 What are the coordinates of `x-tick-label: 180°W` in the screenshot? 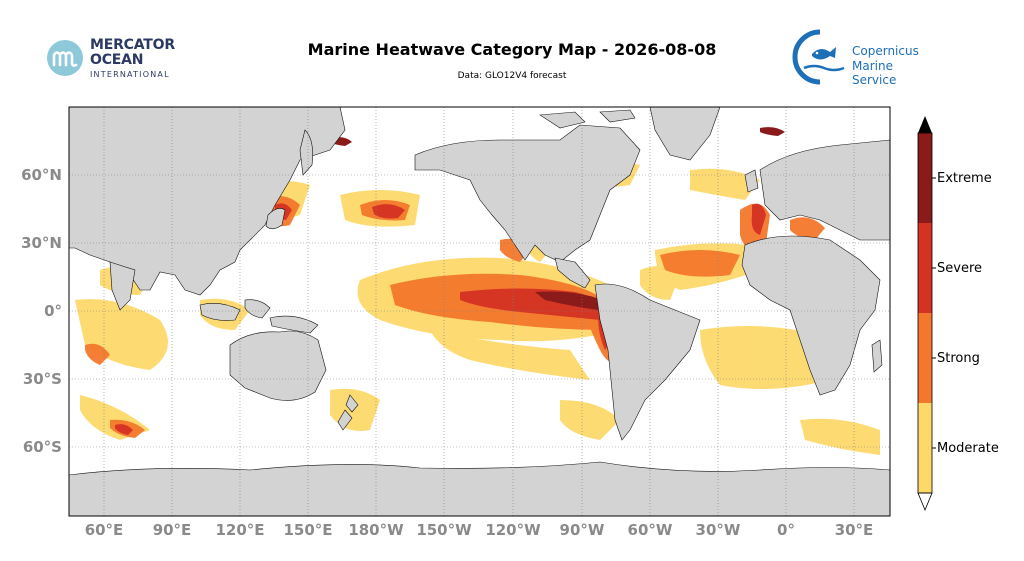 It's located at (376, 530).